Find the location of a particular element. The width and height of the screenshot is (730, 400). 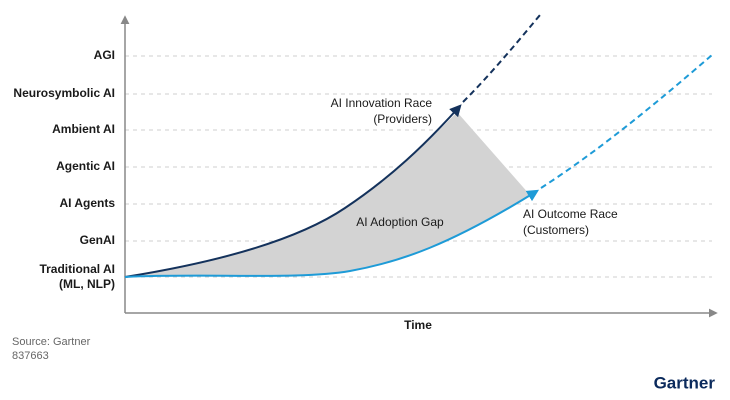

level-label: Traditional AI is located at coordinates (77, 269).